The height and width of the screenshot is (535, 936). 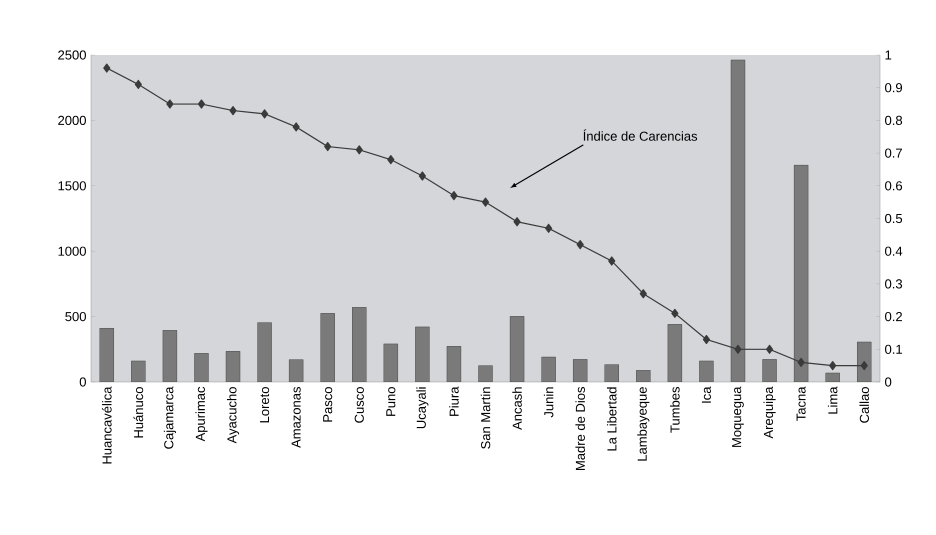 What do you see at coordinates (706, 394) in the screenshot?
I see `x-tick-label: Ica` at bounding box center [706, 394].